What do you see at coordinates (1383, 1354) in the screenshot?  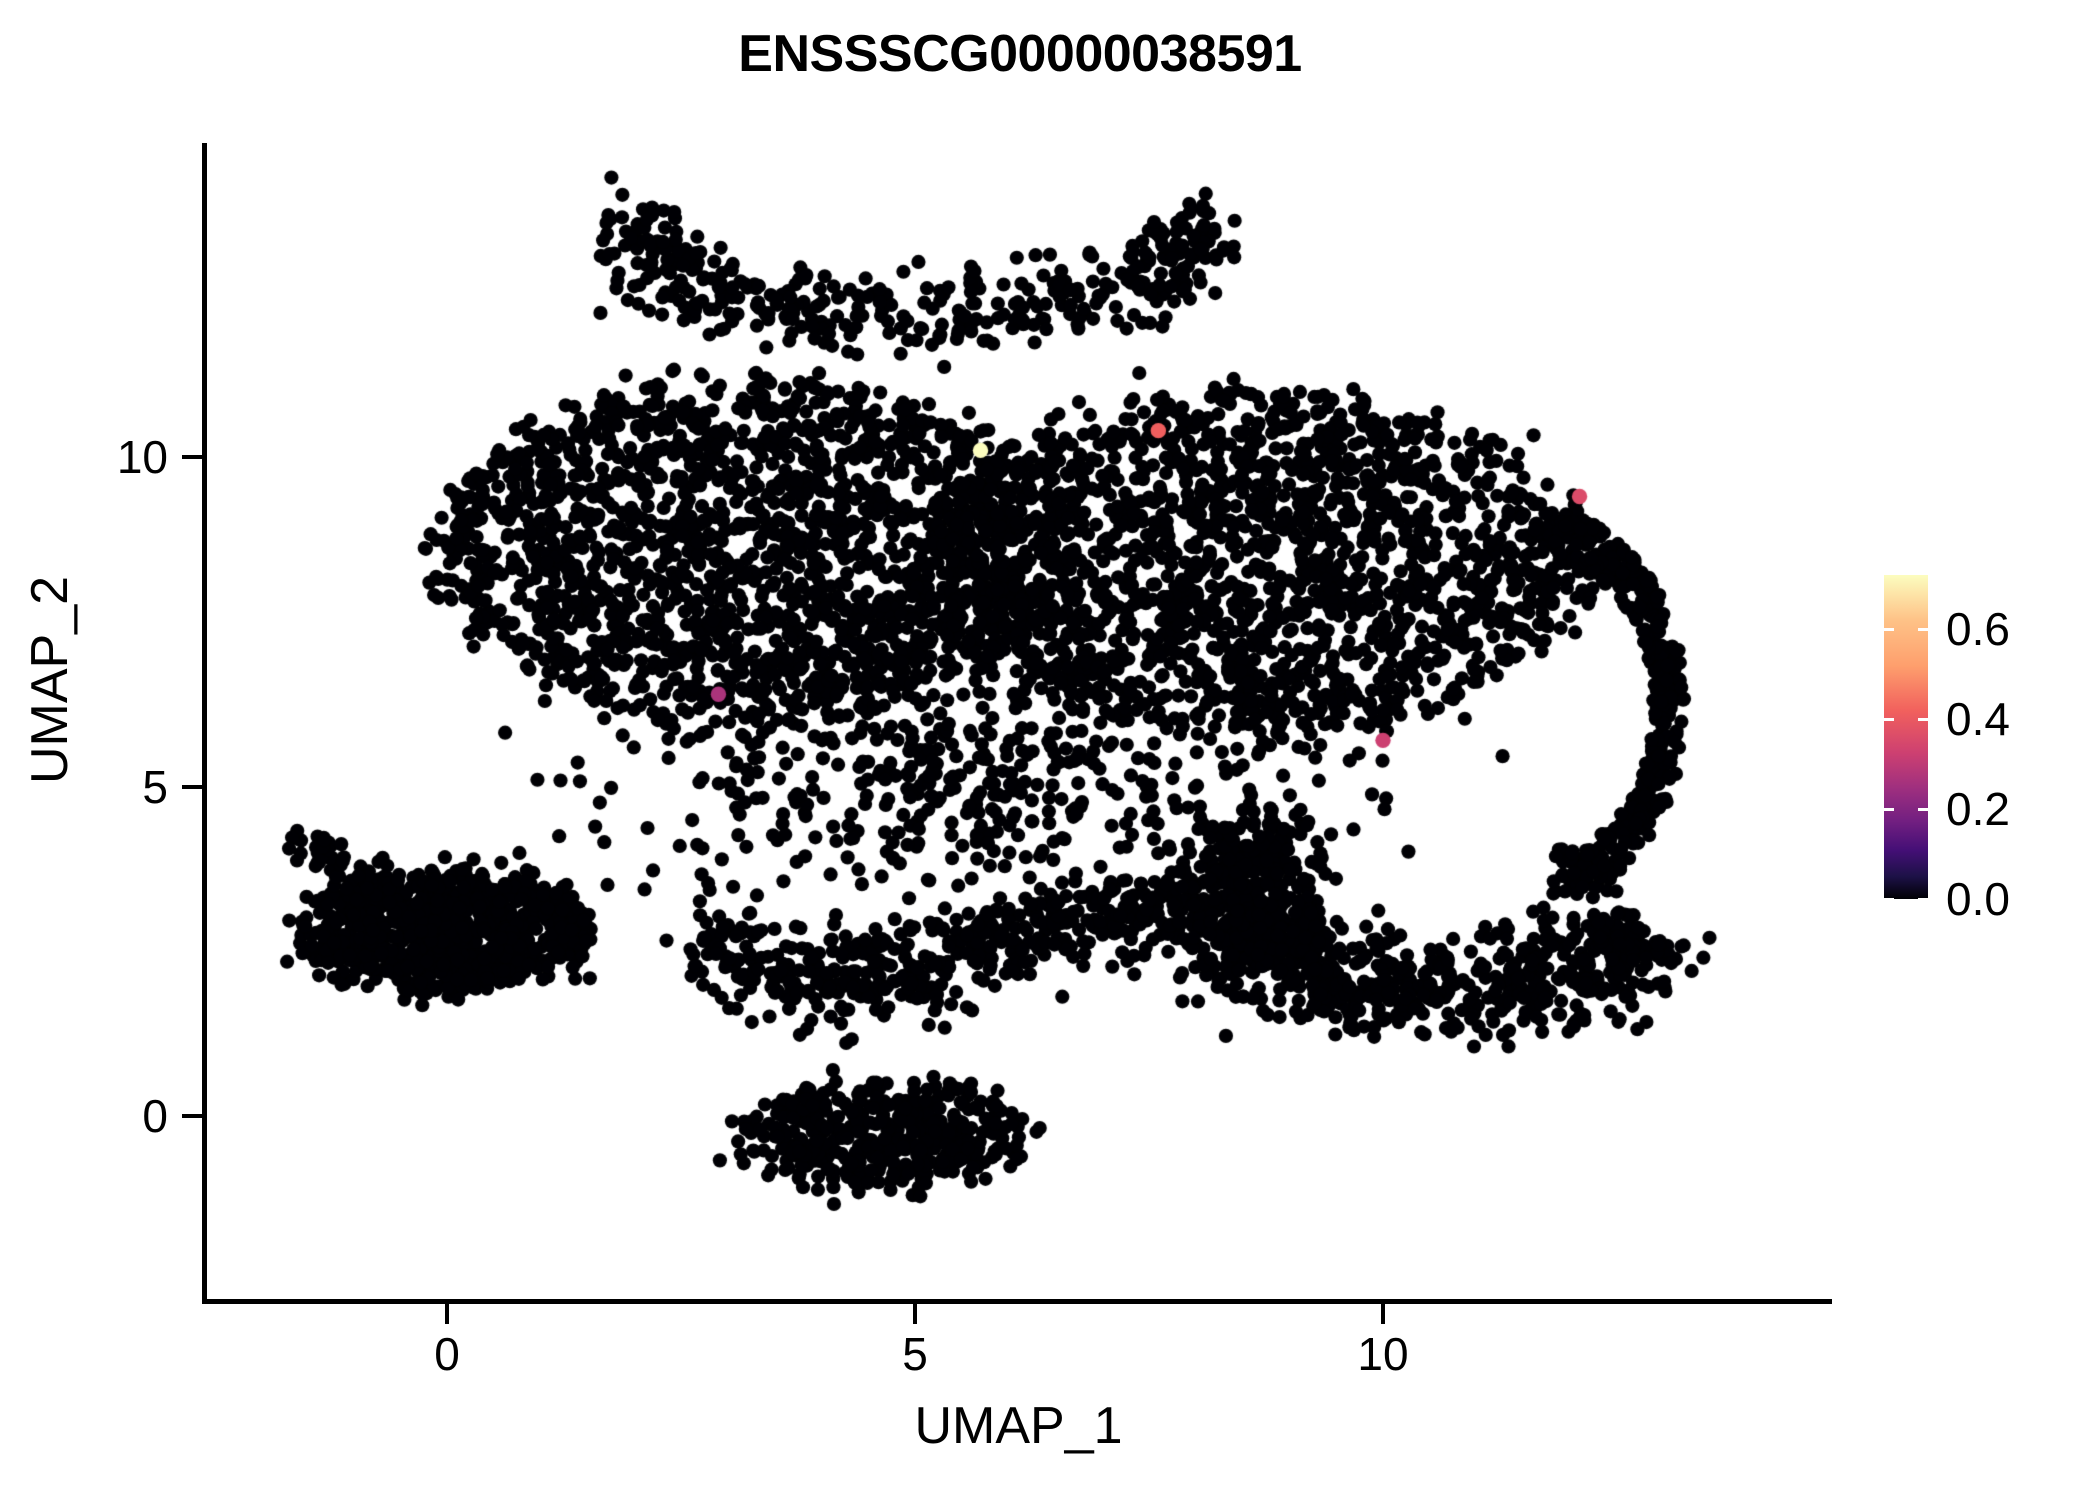 I see `x-tick-label: 10` at bounding box center [1383, 1354].